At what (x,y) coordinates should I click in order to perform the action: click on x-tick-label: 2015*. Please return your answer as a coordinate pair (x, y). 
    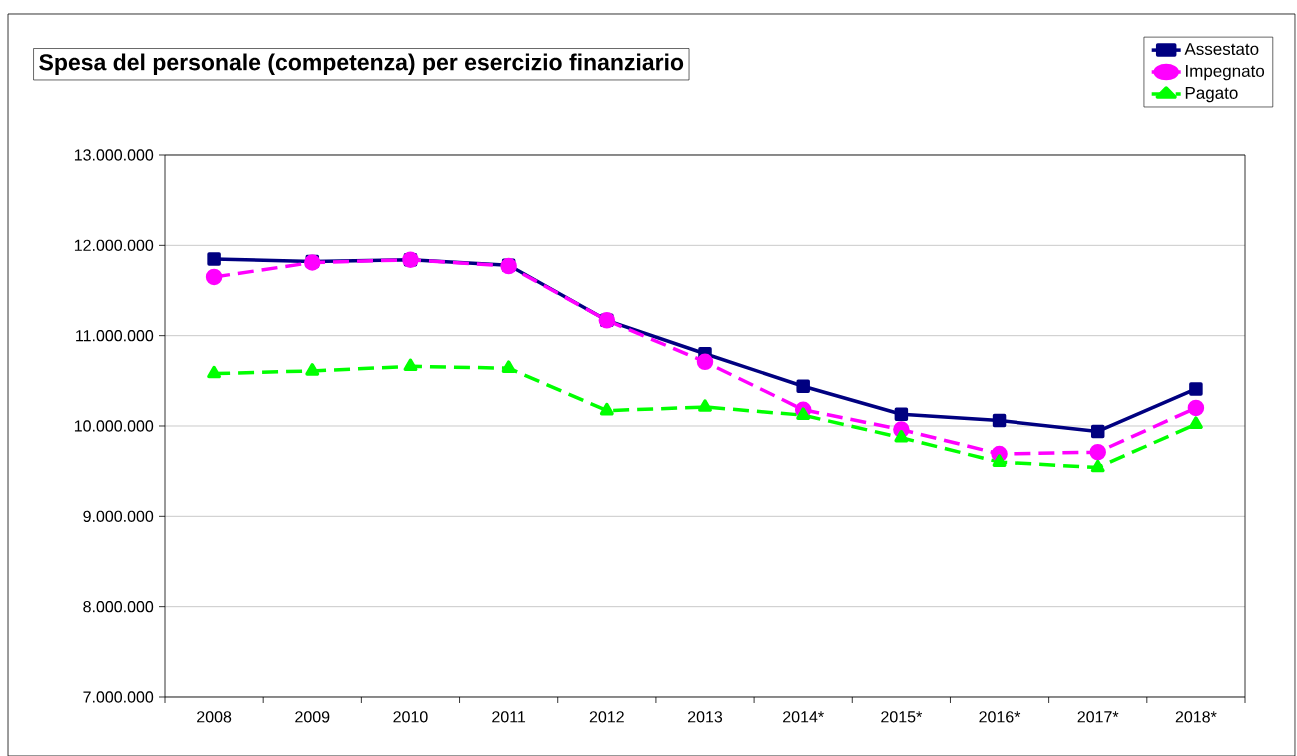
    Looking at the image, I should click on (902, 717).